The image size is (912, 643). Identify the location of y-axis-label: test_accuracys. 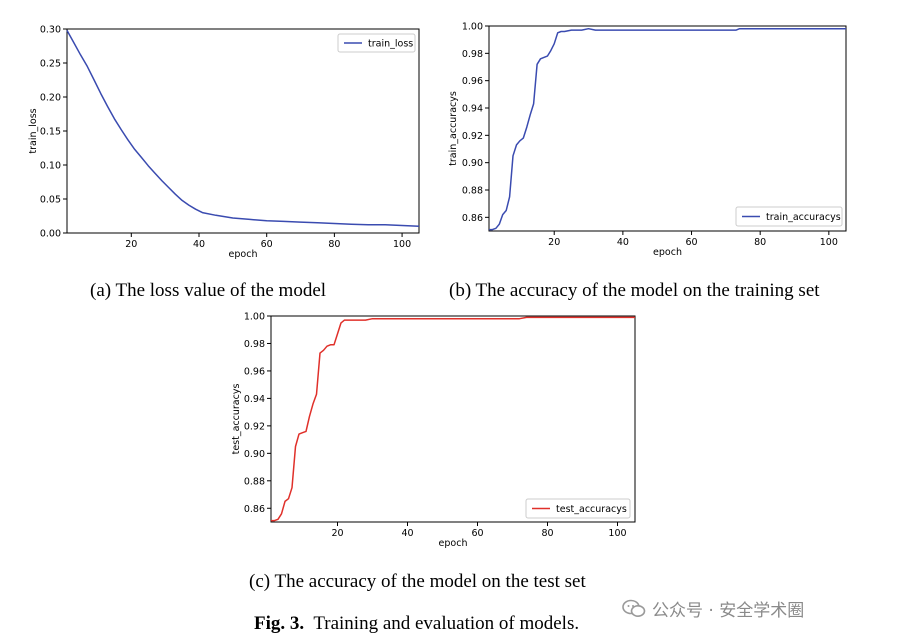
(236, 419).